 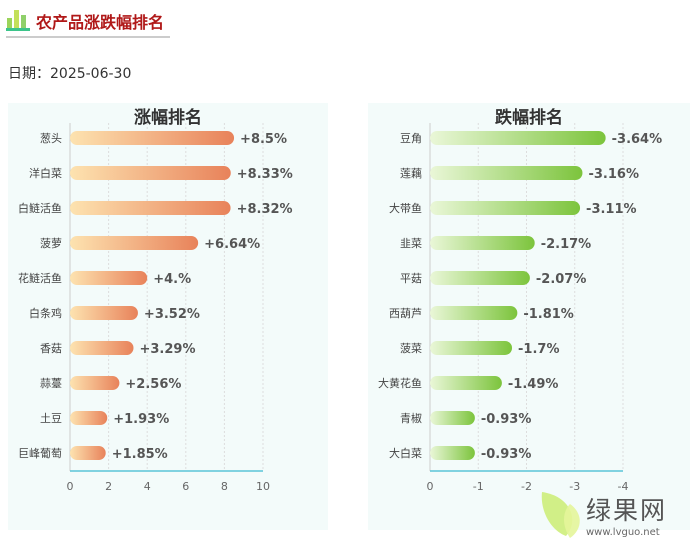 What do you see at coordinates (405, 453) in the screenshot?
I see `category-label: 大白菜` at bounding box center [405, 453].